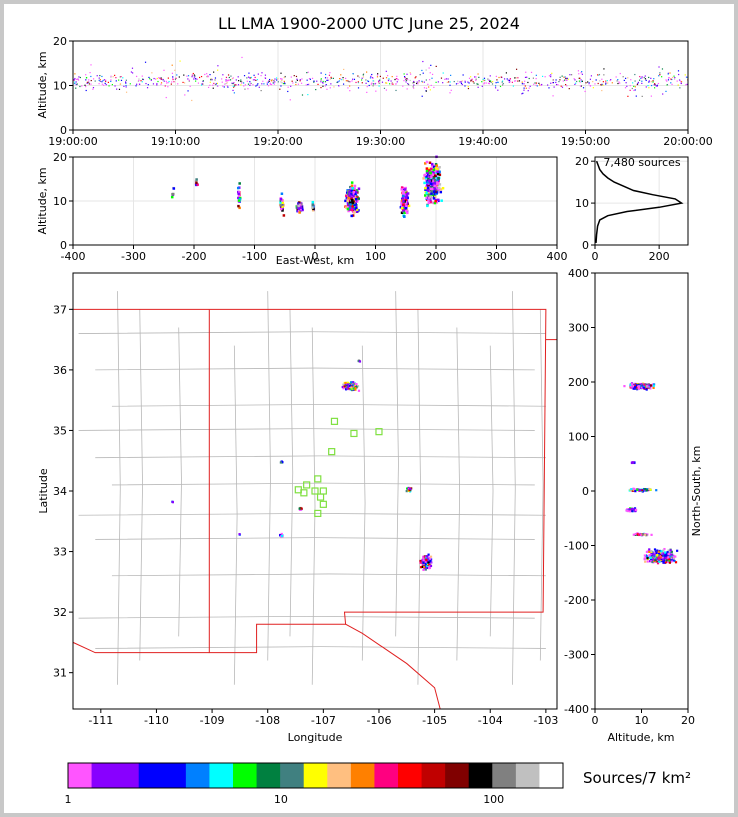  Describe the element at coordinates (641, 491) in the screenshot. I see `axes-frame` at that location.